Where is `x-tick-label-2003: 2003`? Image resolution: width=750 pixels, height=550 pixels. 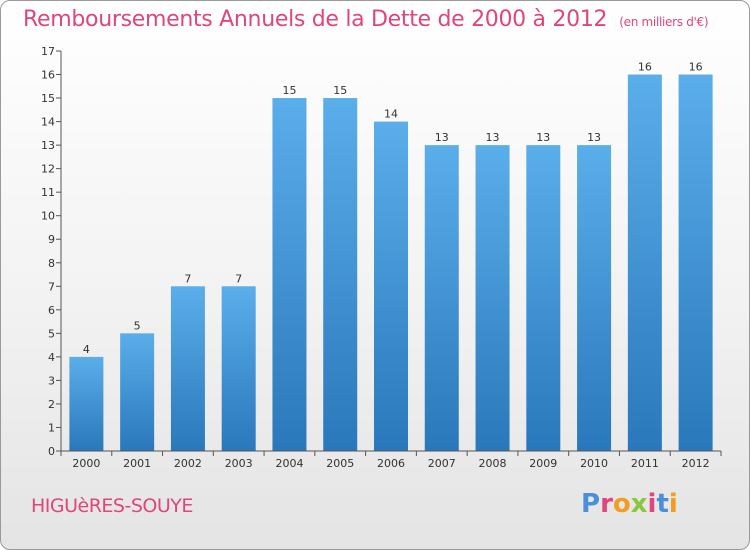 x-tick-label-2003: 2003 is located at coordinates (239, 463).